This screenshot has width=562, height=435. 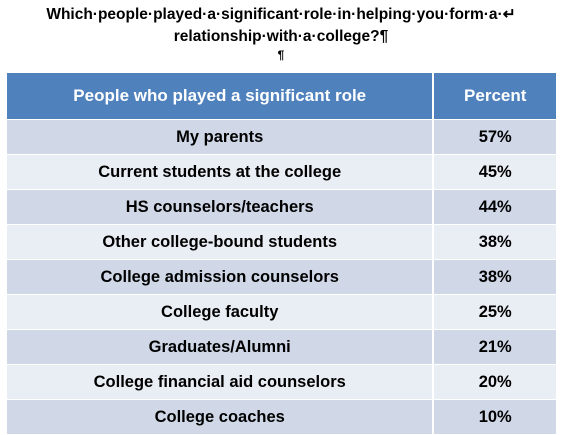 I want to click on table-row: Current students at the college 45%, so click(x=281, y=172).